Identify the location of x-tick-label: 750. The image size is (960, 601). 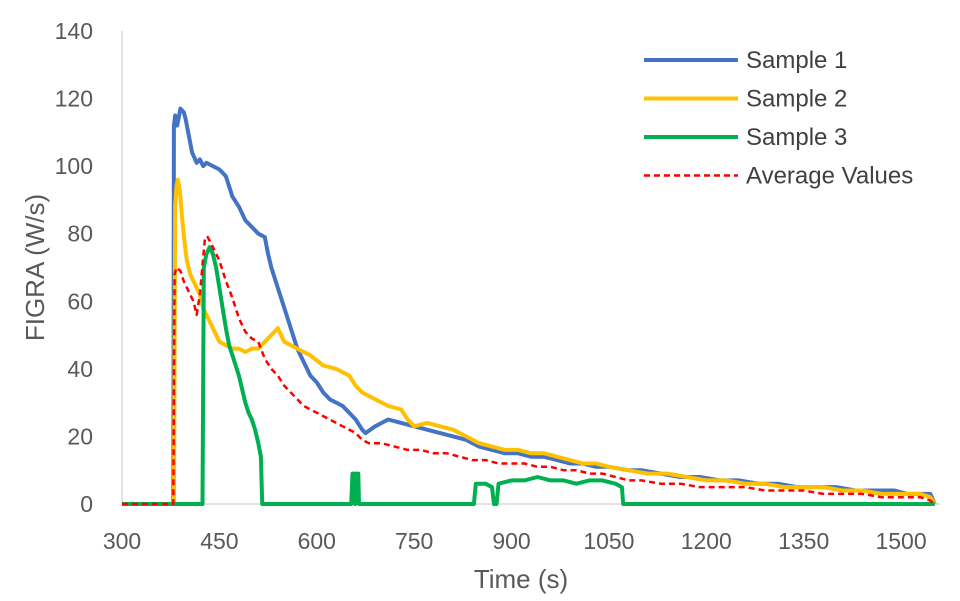
(414, 541).